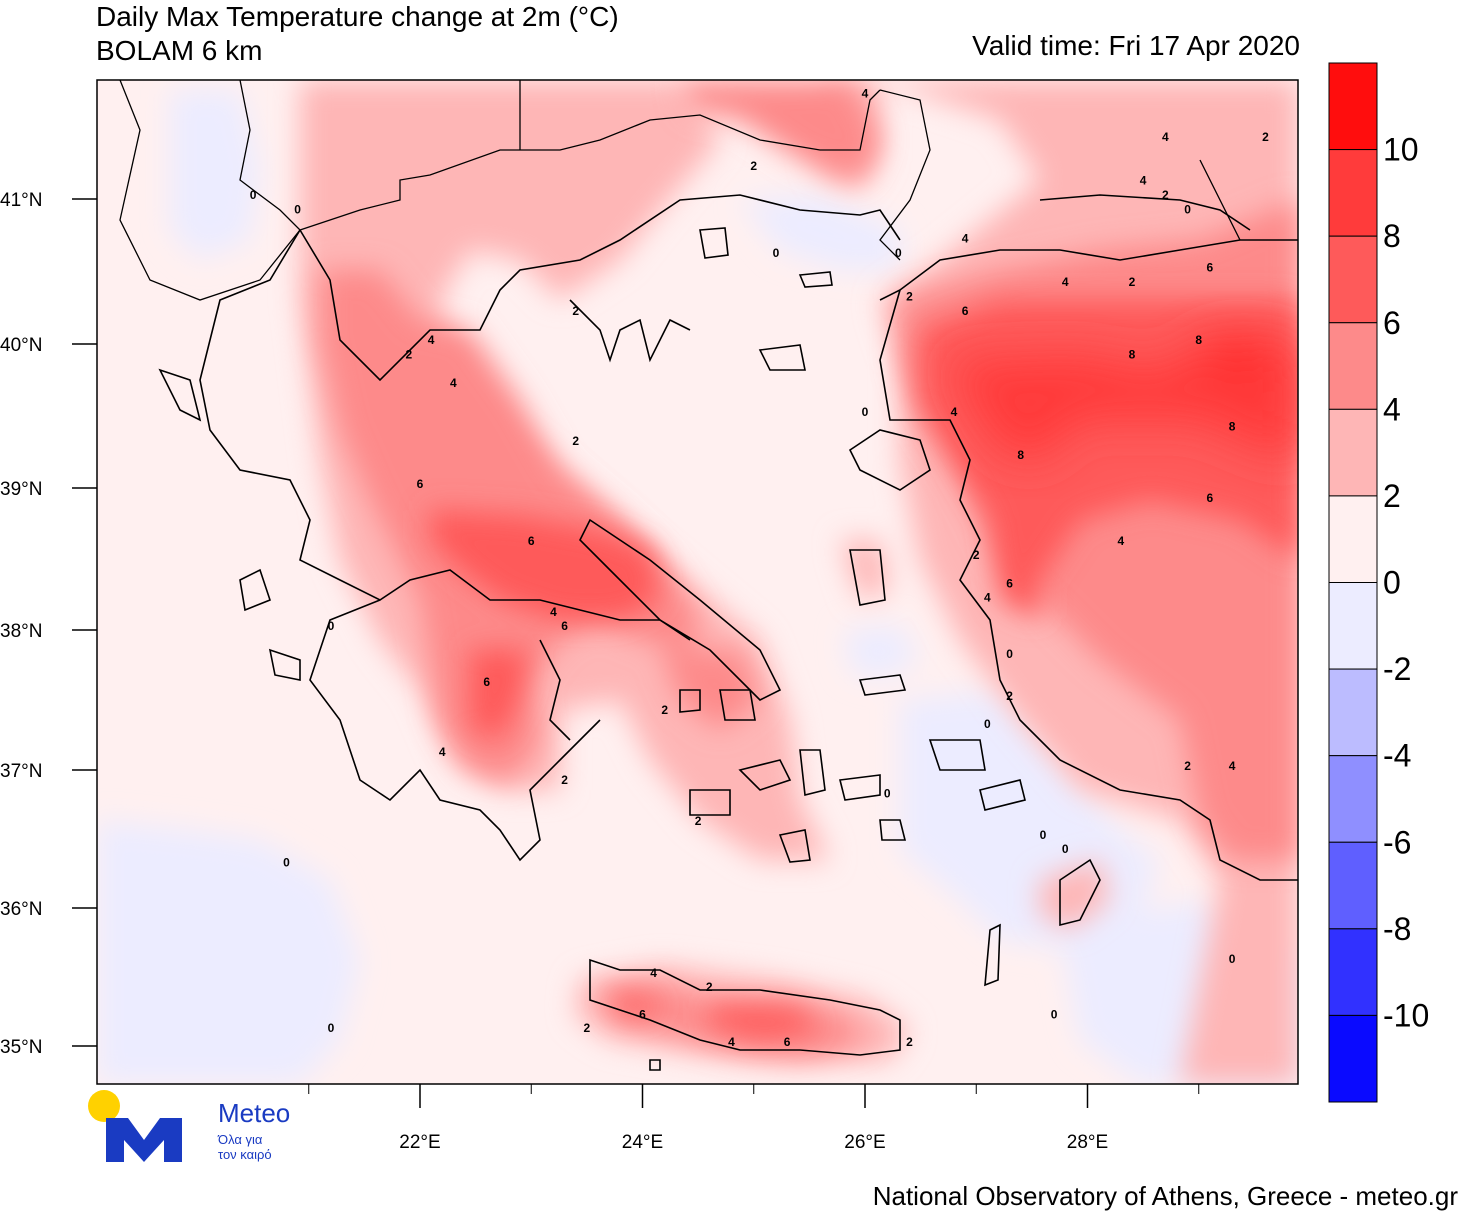 The width and height of the screenshot is (1458, 1213). What do you see at coordinates (21, 345) in the screenshot?
I see `lat-label: 40°N` at bounding box center [21, 345].